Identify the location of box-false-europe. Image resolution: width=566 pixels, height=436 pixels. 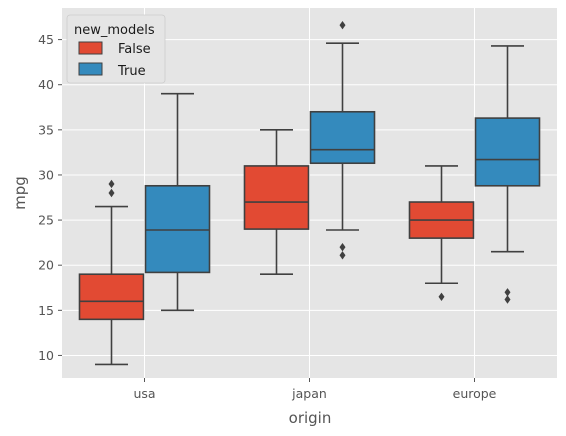
(441, 233).